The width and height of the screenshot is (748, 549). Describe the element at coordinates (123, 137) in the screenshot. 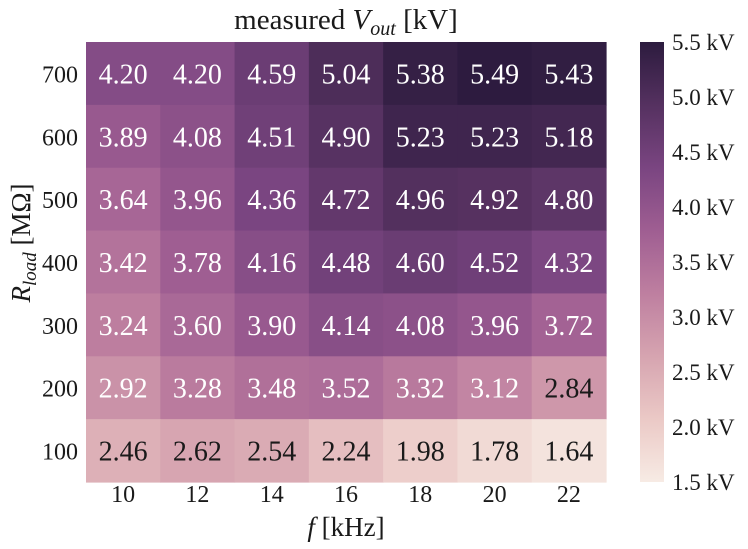

I see `cell-value-label: 3.89` at that location.